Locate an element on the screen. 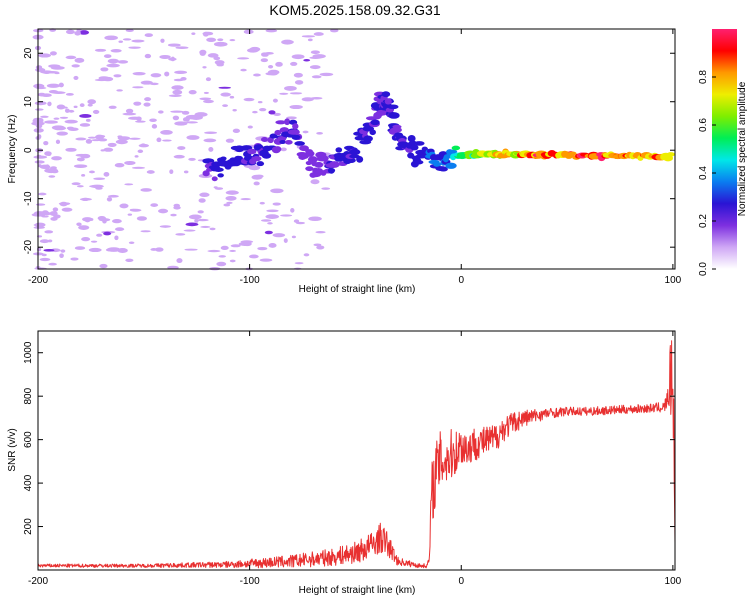 The width and height of the screenshot is (750, 600). colorbar-tick-label: 0.4 is located at coordinates (703, 173).